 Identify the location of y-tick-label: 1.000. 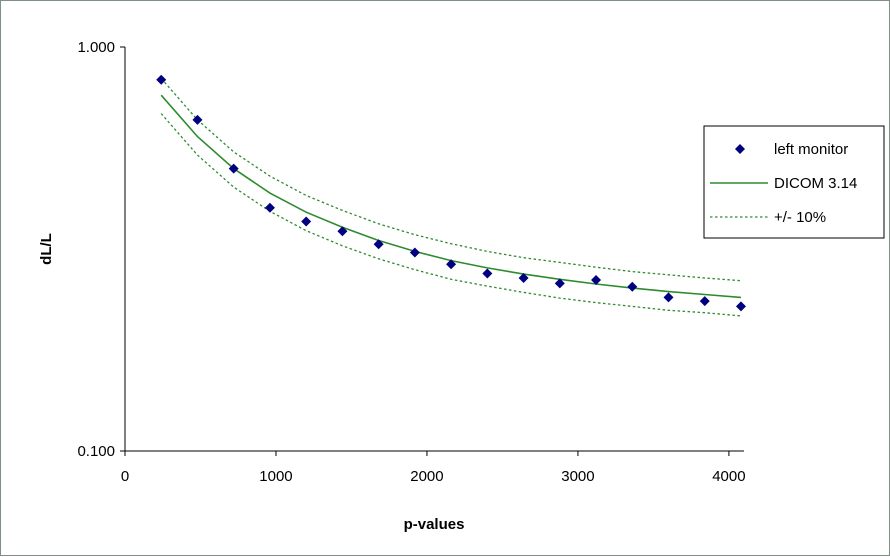
(96, 47).